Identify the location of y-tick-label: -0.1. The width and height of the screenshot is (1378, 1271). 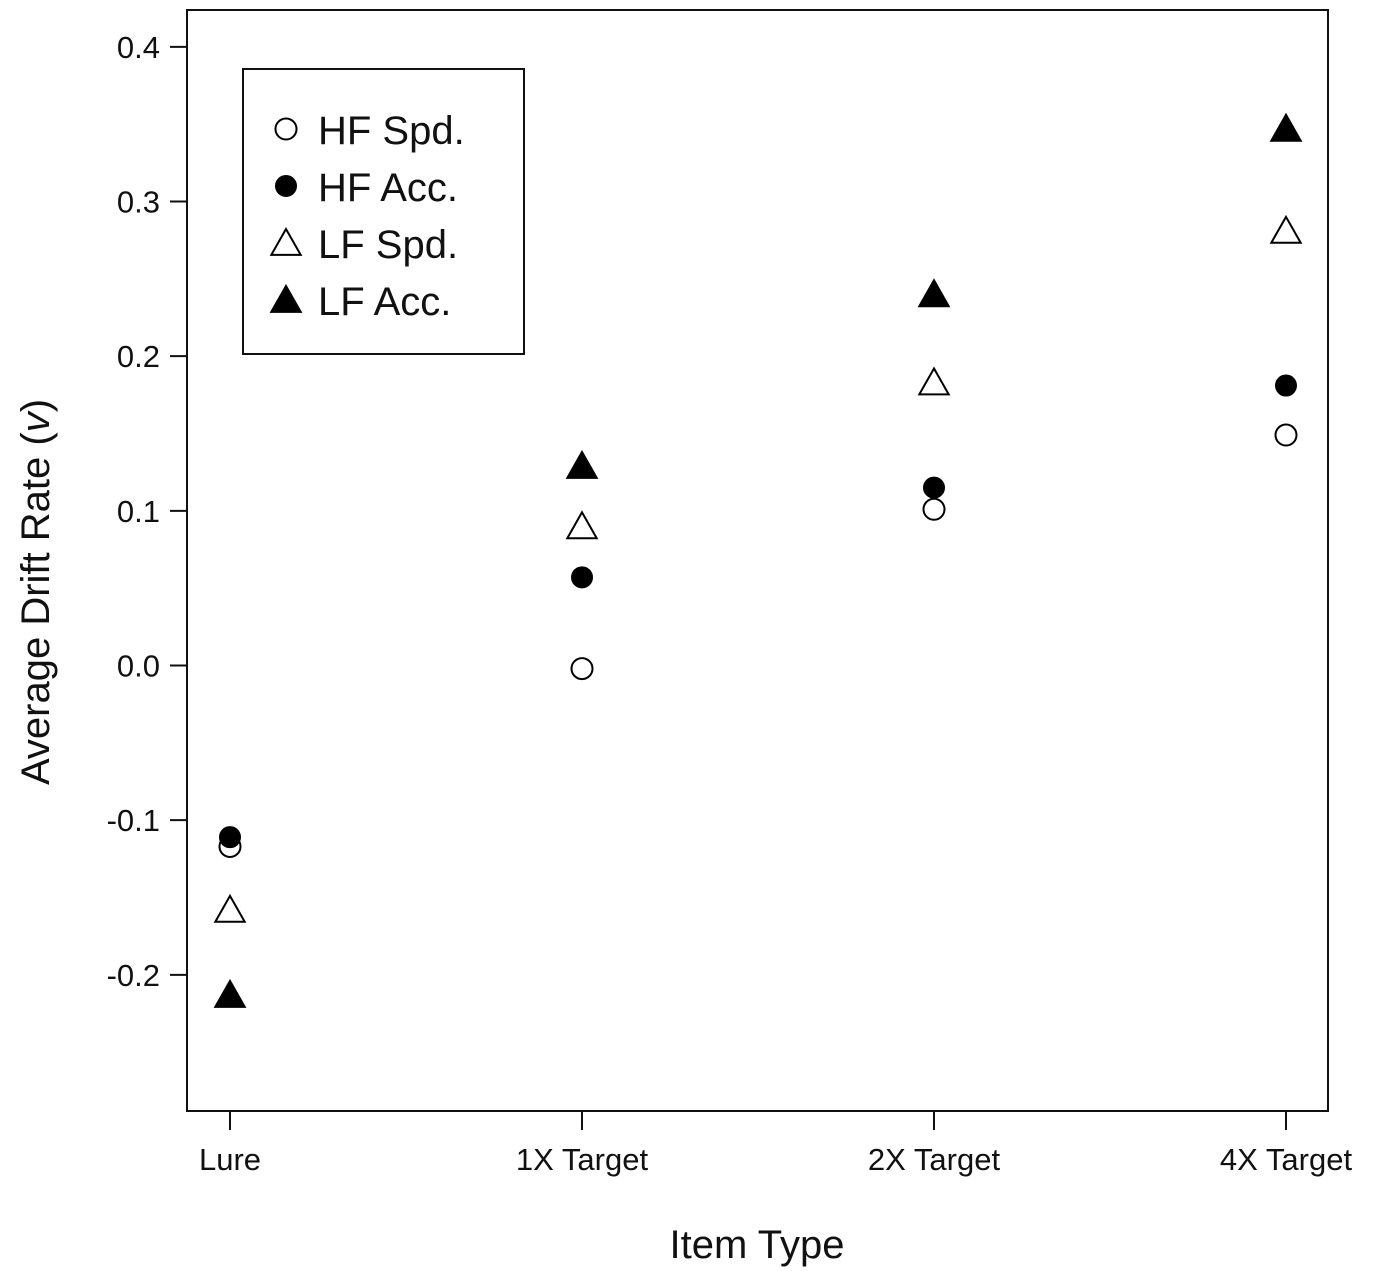
(133, 820).